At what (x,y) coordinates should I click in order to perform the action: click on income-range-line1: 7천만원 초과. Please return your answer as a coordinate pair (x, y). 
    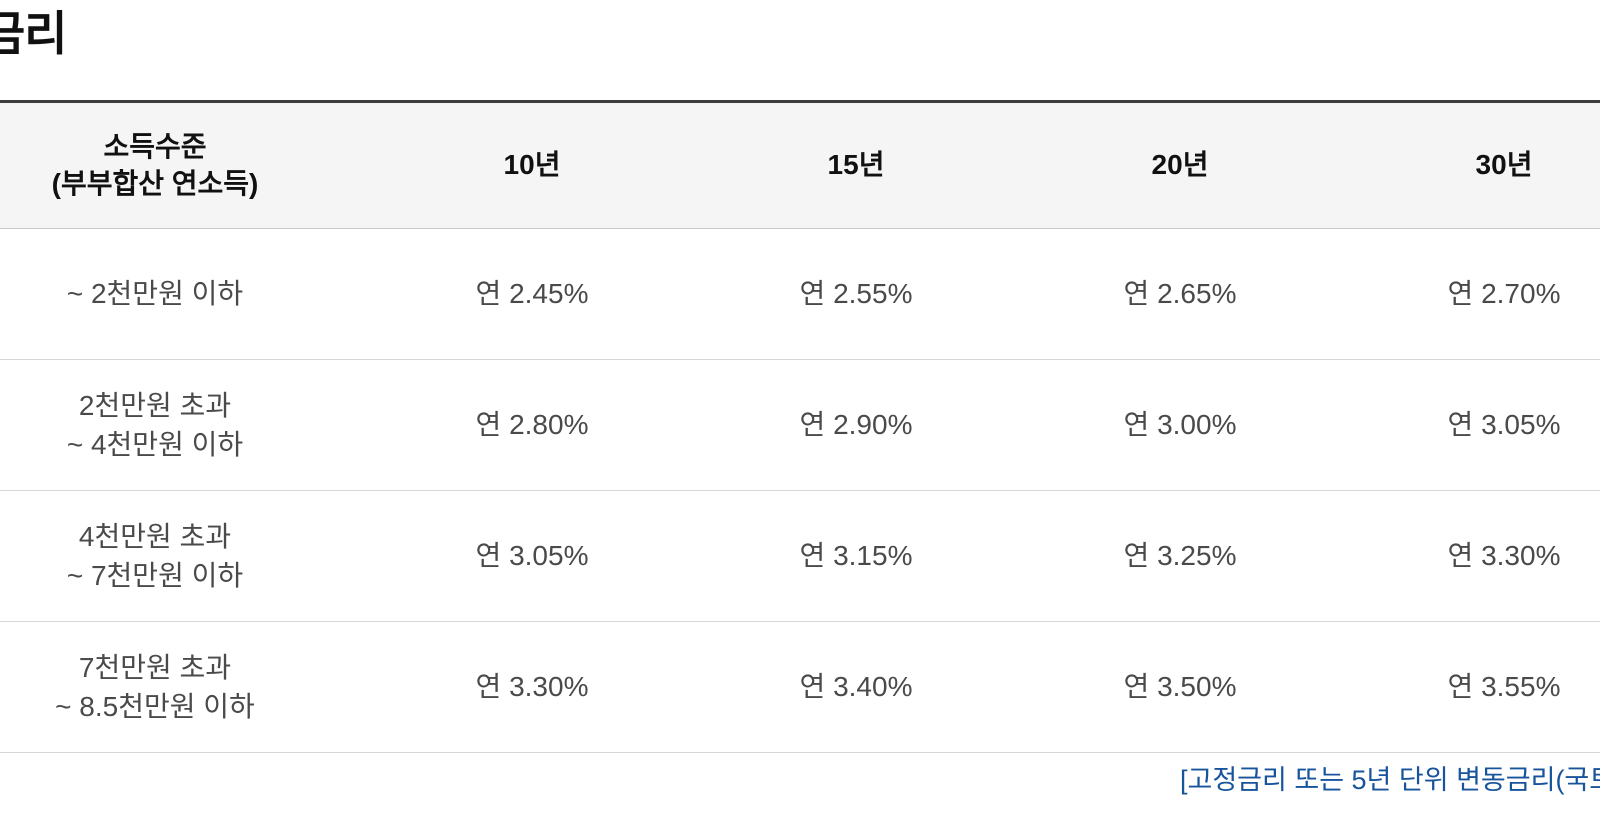
    Looking at the image, I should click on (155, 667).